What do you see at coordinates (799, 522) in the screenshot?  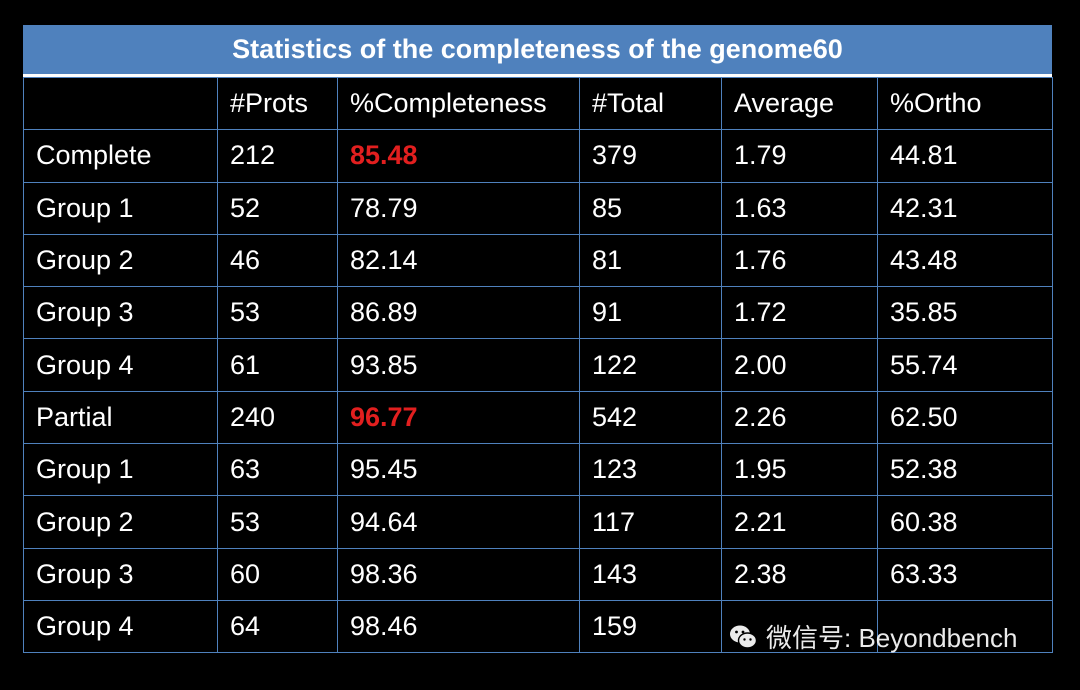 I see `cell-average: 2.21` at bounding box center [799, 522].